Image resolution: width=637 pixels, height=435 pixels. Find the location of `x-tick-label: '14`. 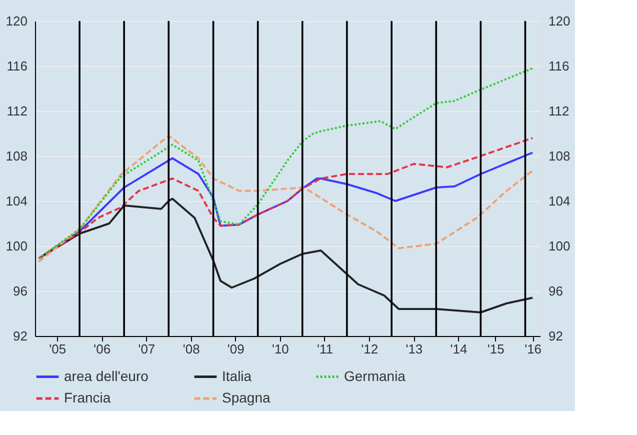

x-tick-label: '14 is located at coordinates (459, 349).